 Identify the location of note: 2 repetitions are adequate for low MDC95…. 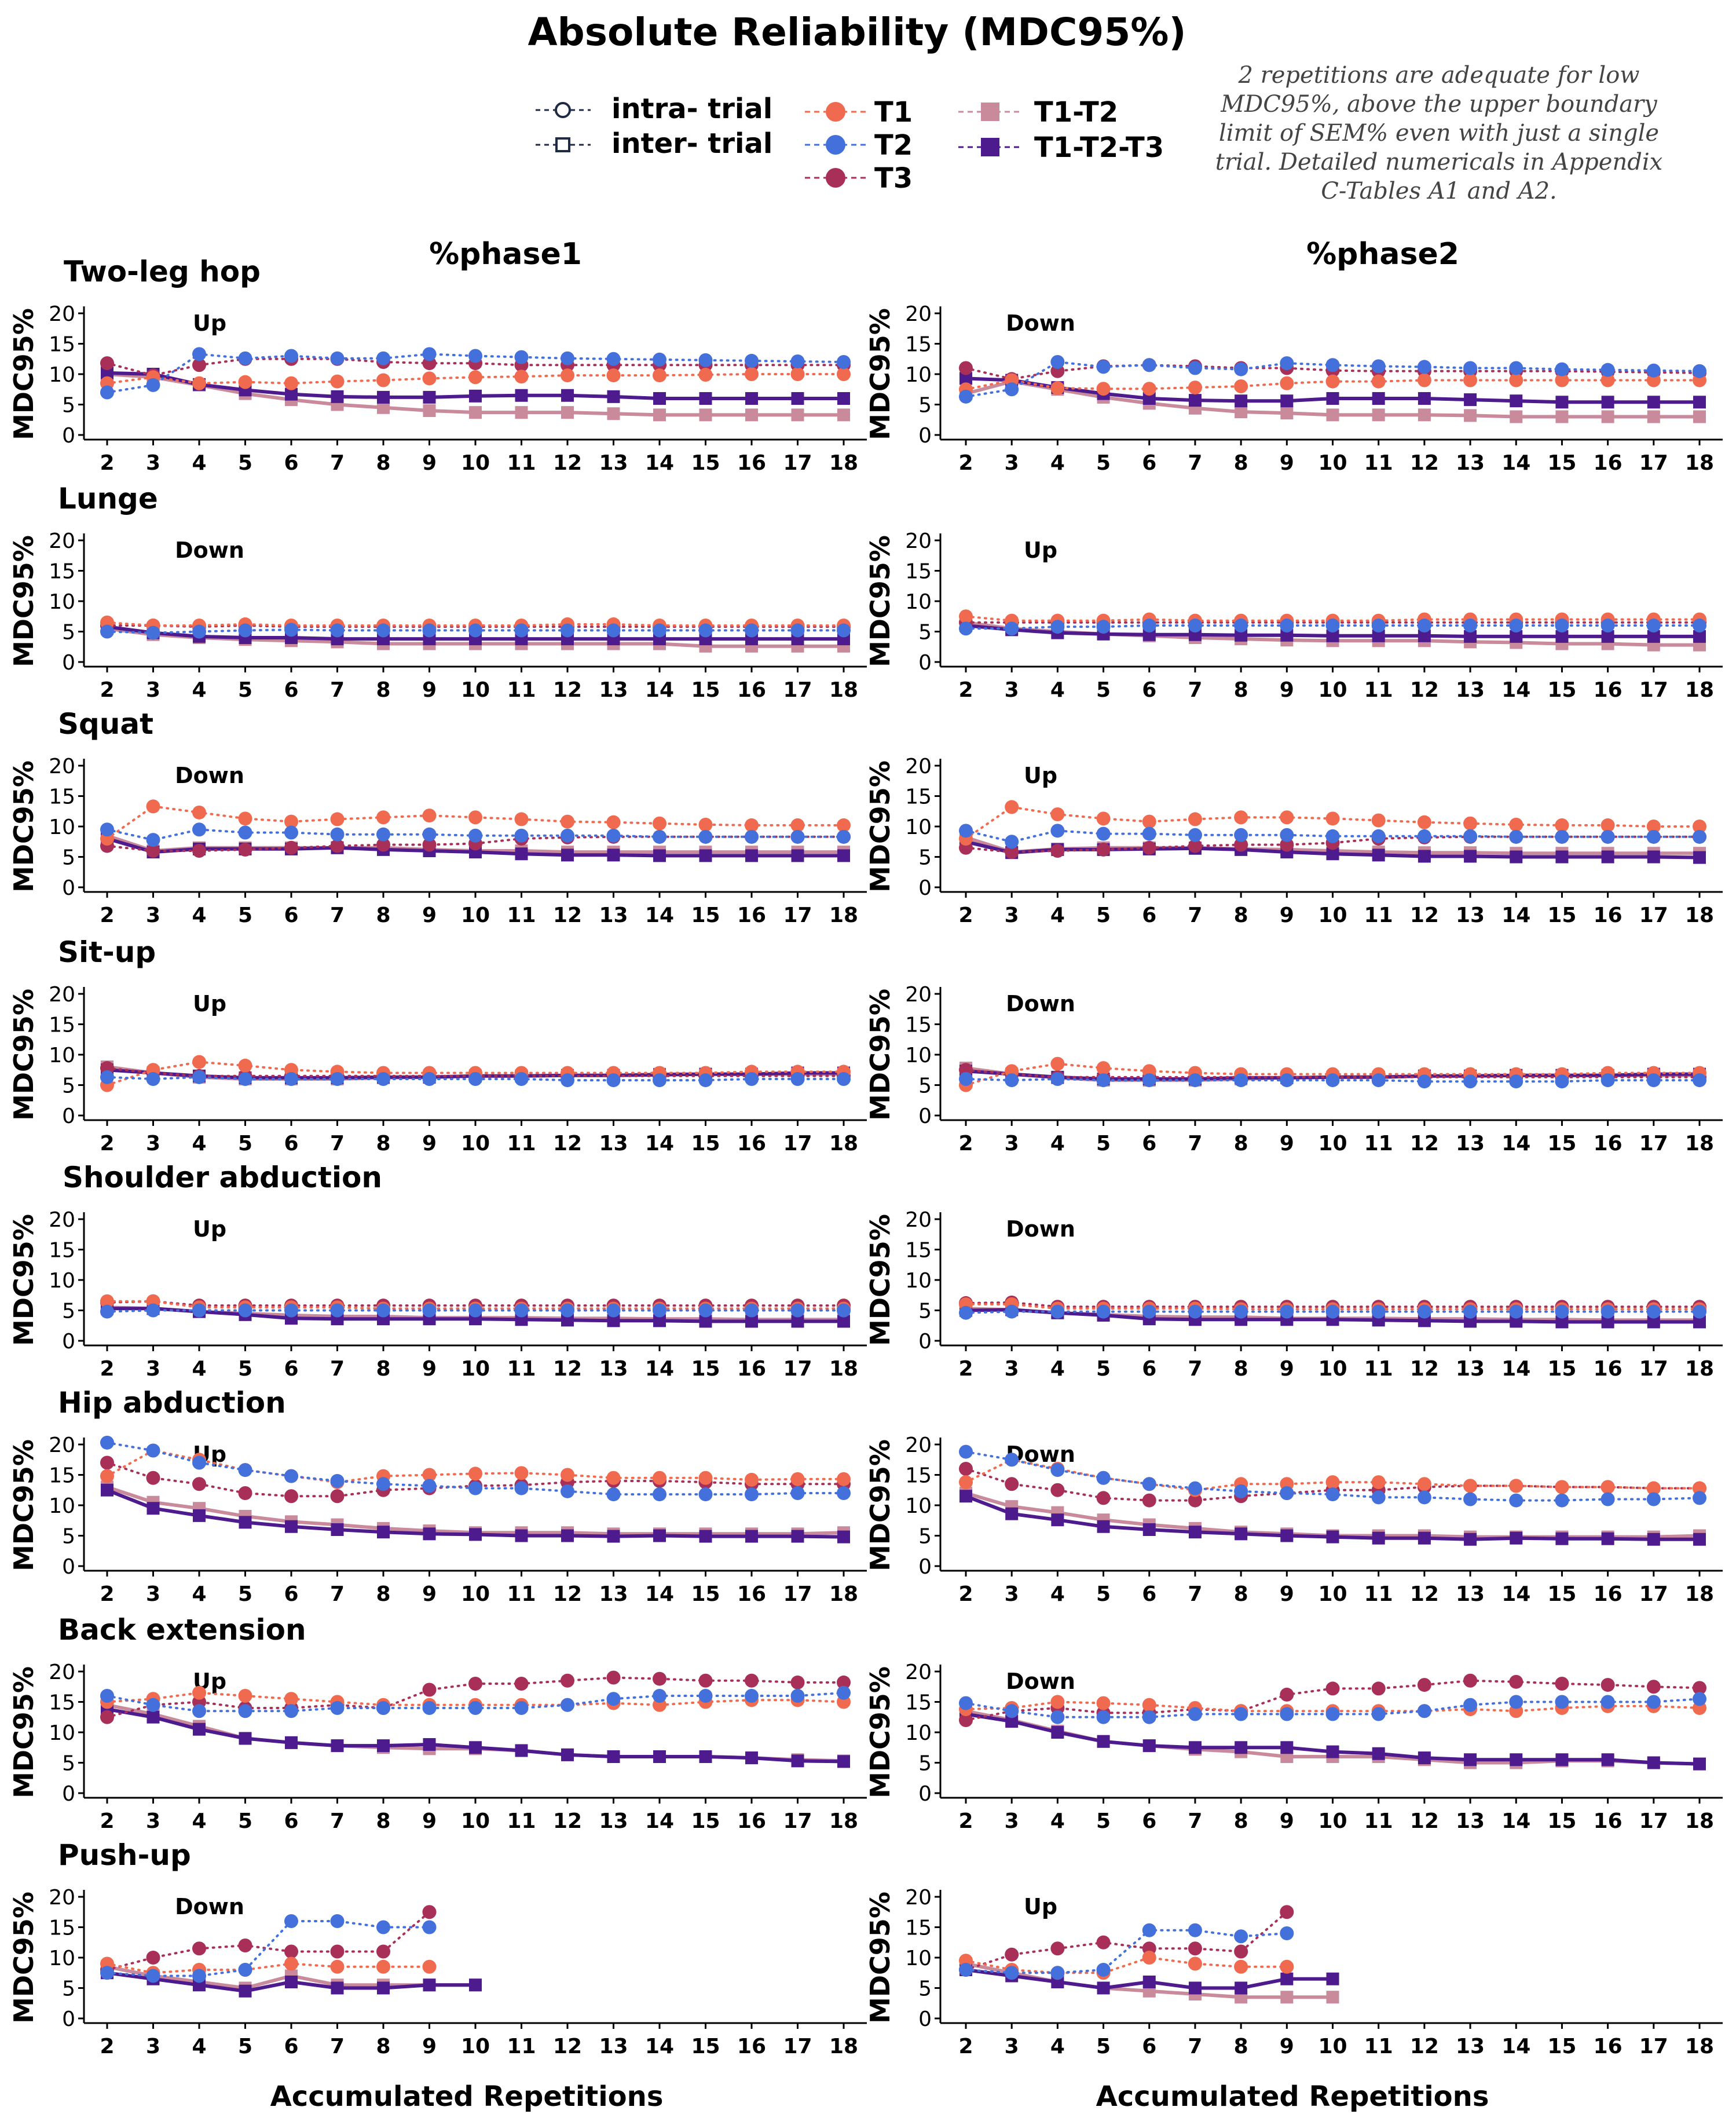
(1439, 133).